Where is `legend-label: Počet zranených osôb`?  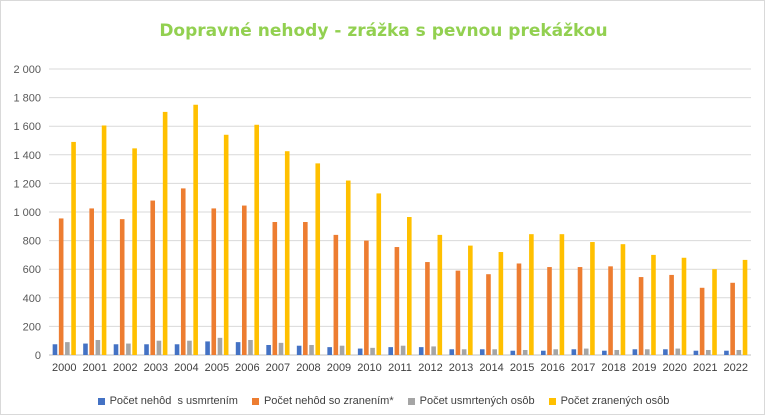 legend-label: Počet zranených osôb is located at coordinates (615, 401).